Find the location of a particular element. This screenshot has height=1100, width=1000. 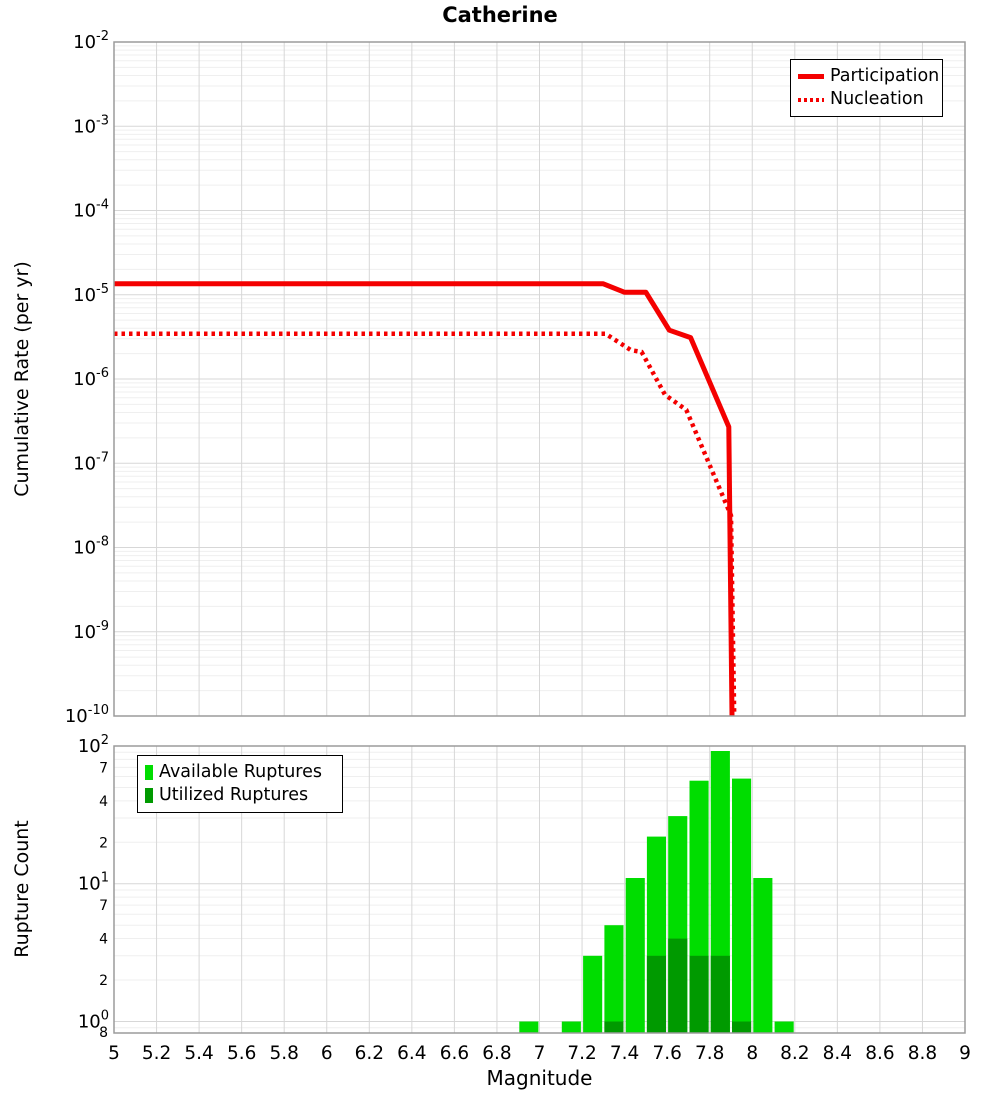

svg-text: 5.2 is located at coordinates (156, 1053).